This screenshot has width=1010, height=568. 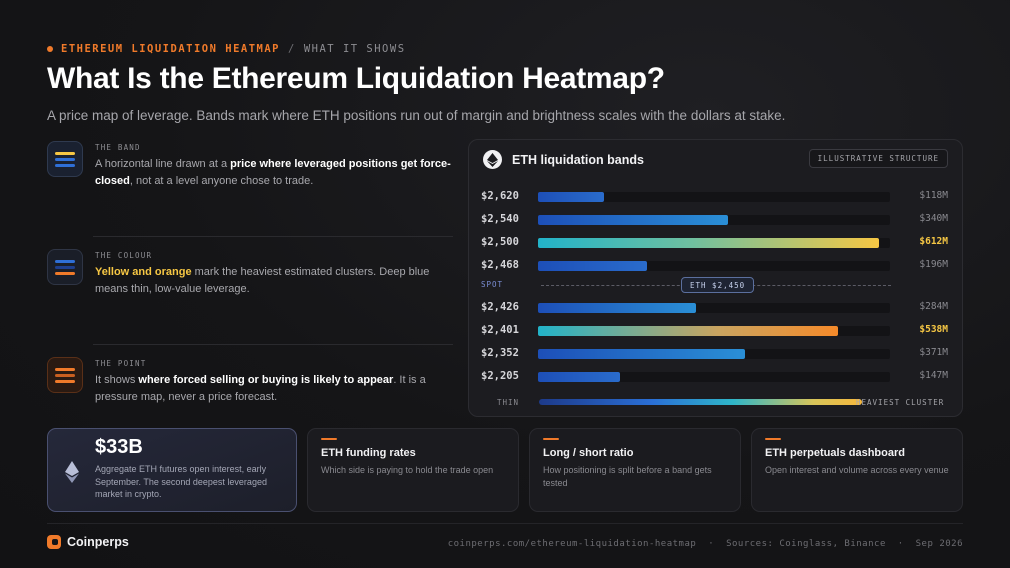 I want to click on legend-thin: THIN, so click(x=508, y=402).